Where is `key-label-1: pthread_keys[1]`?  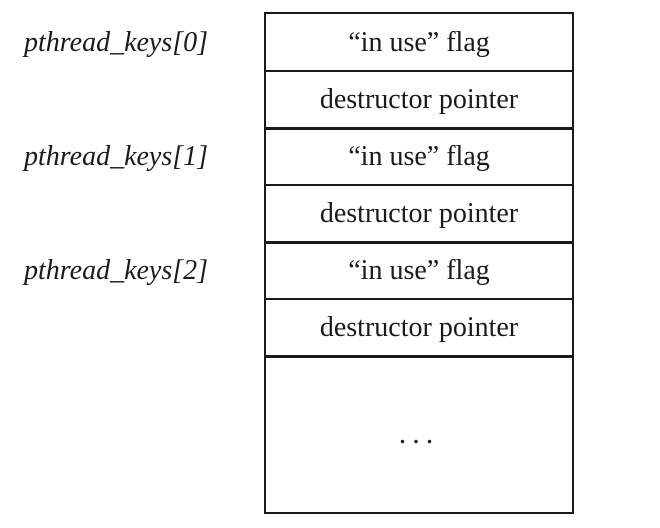 key-label-1: pthread_keys[1] is located at coordinates (116, 156).